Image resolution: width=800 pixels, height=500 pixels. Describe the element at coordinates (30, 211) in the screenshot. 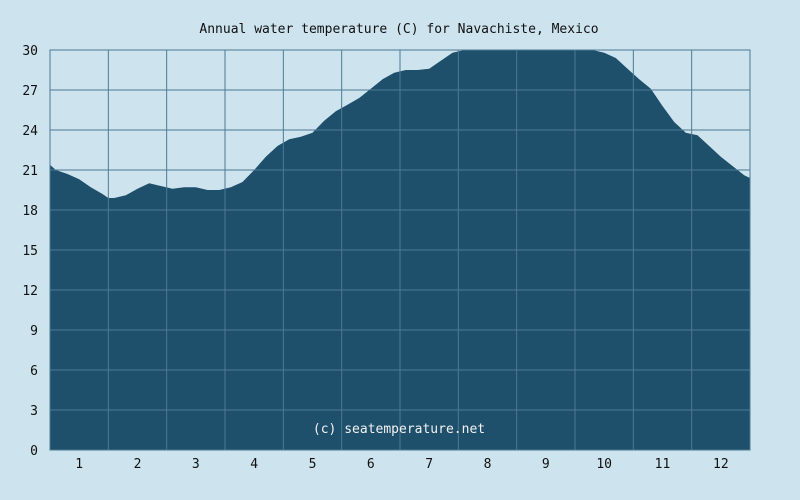

I see `y-tick-label: 18` at that location.